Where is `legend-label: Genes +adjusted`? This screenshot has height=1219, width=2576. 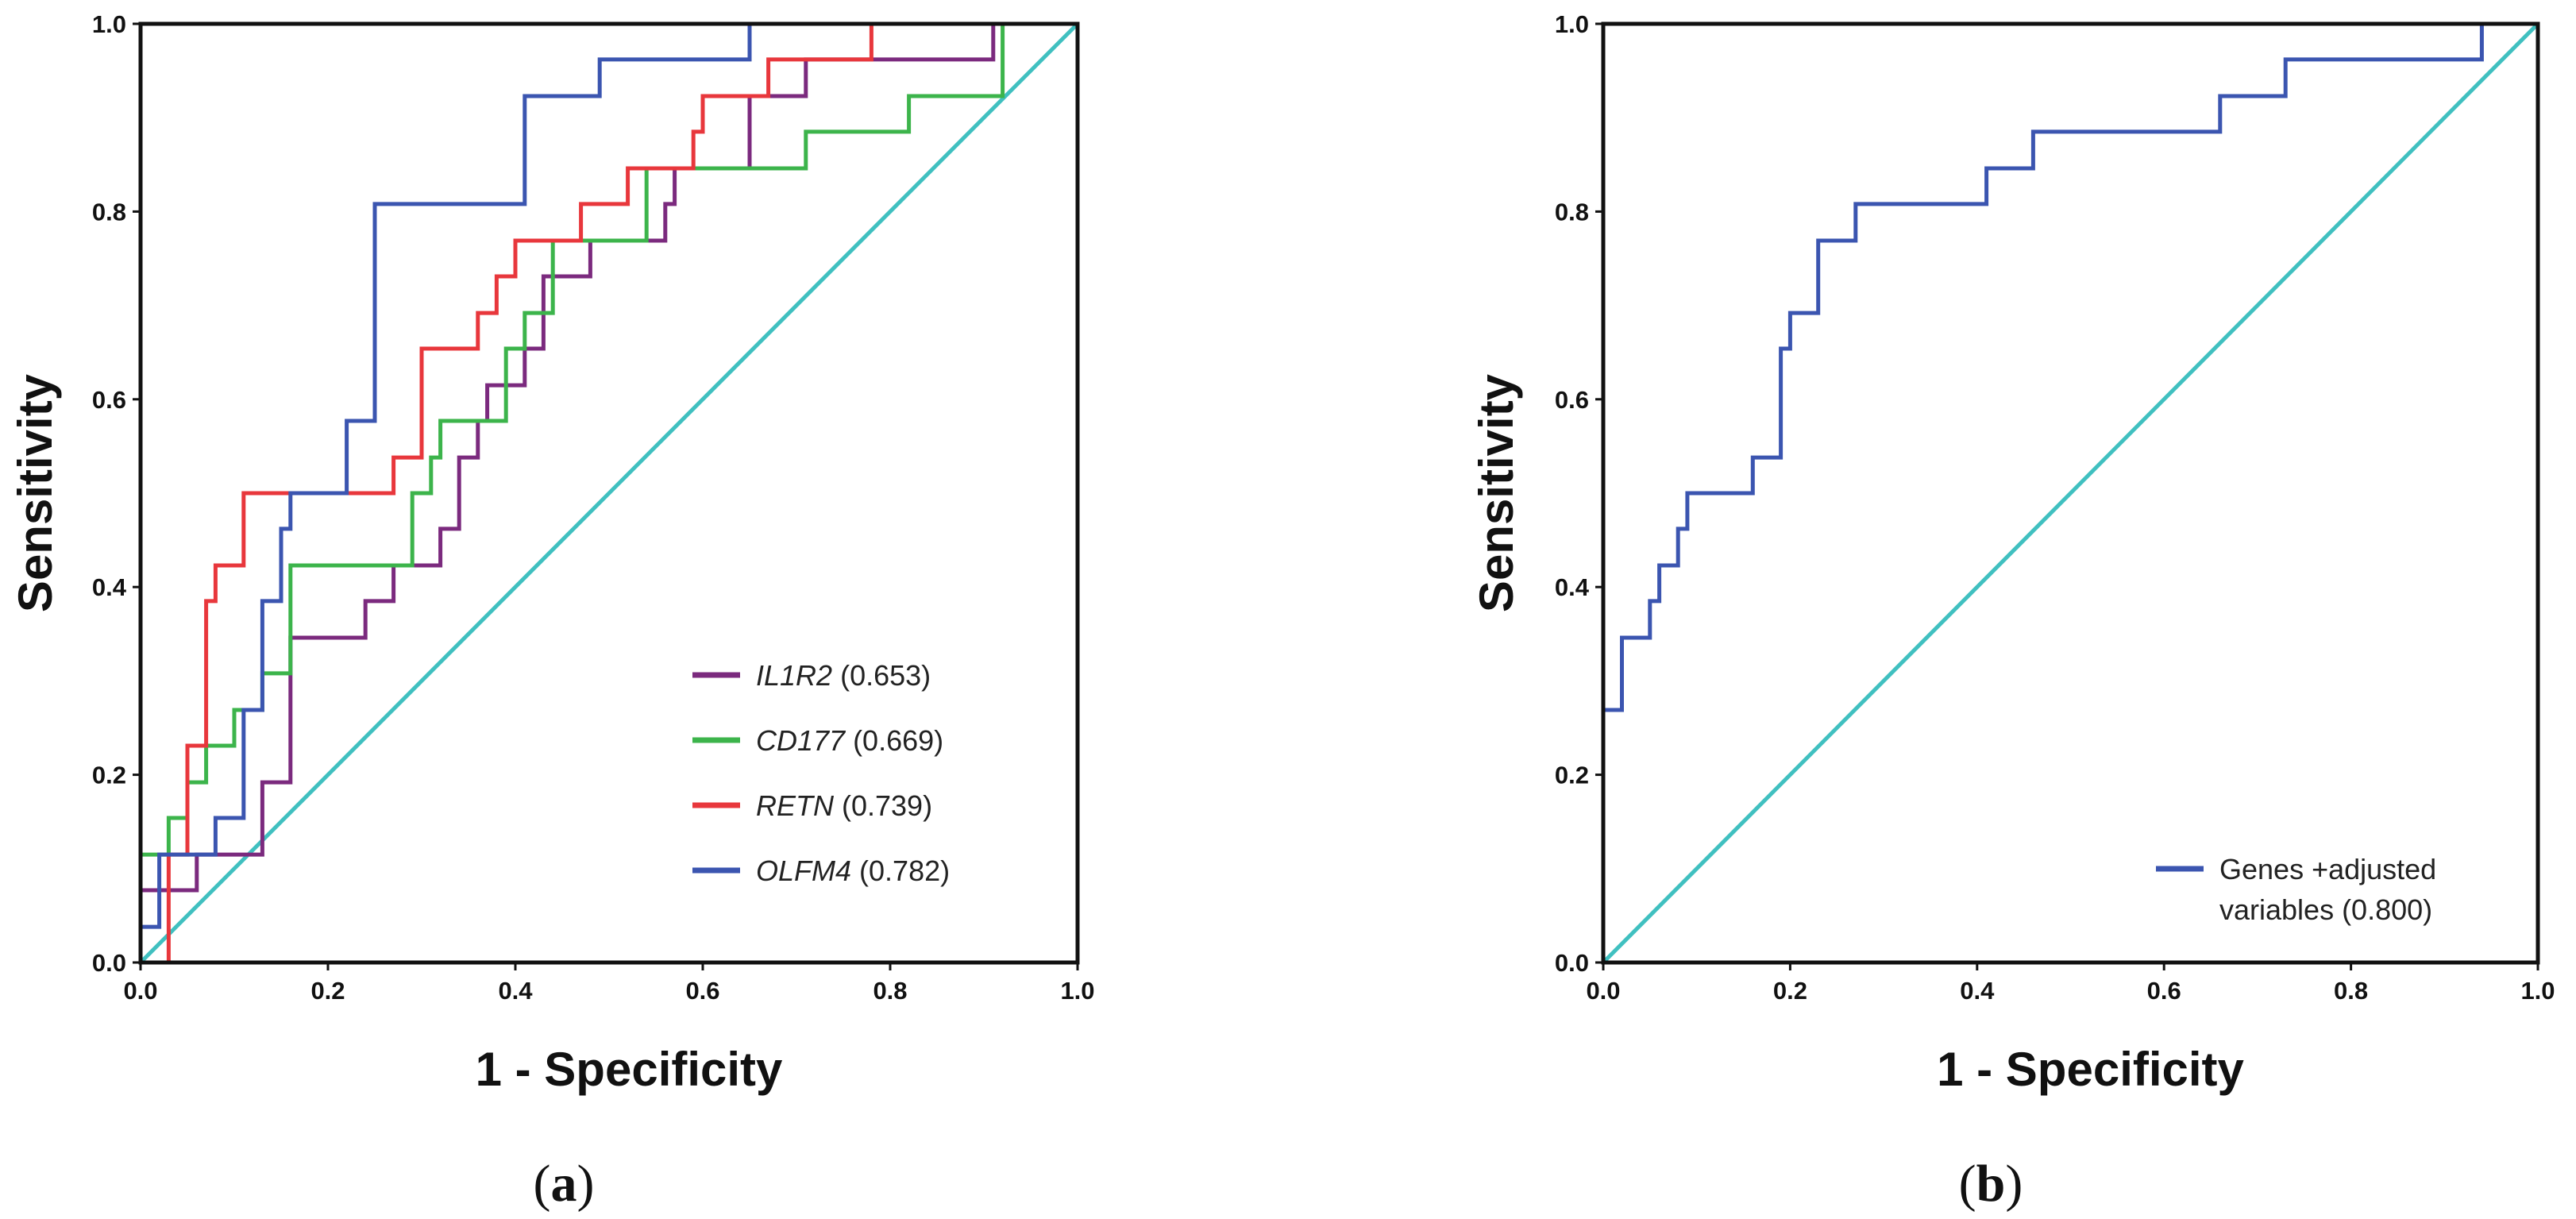 legend-label: Genes +adjusted is located at coordinates (2327, 869).